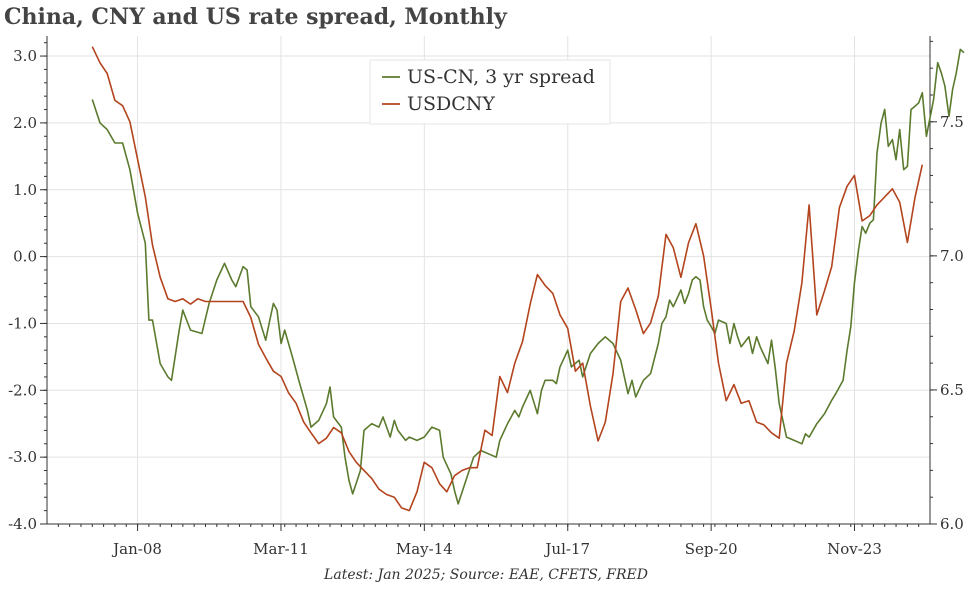 This screenshot has width=972, height=589. I want to click on chart-title: China, CNY and US rate spread, Monthly, so click(255, 17).